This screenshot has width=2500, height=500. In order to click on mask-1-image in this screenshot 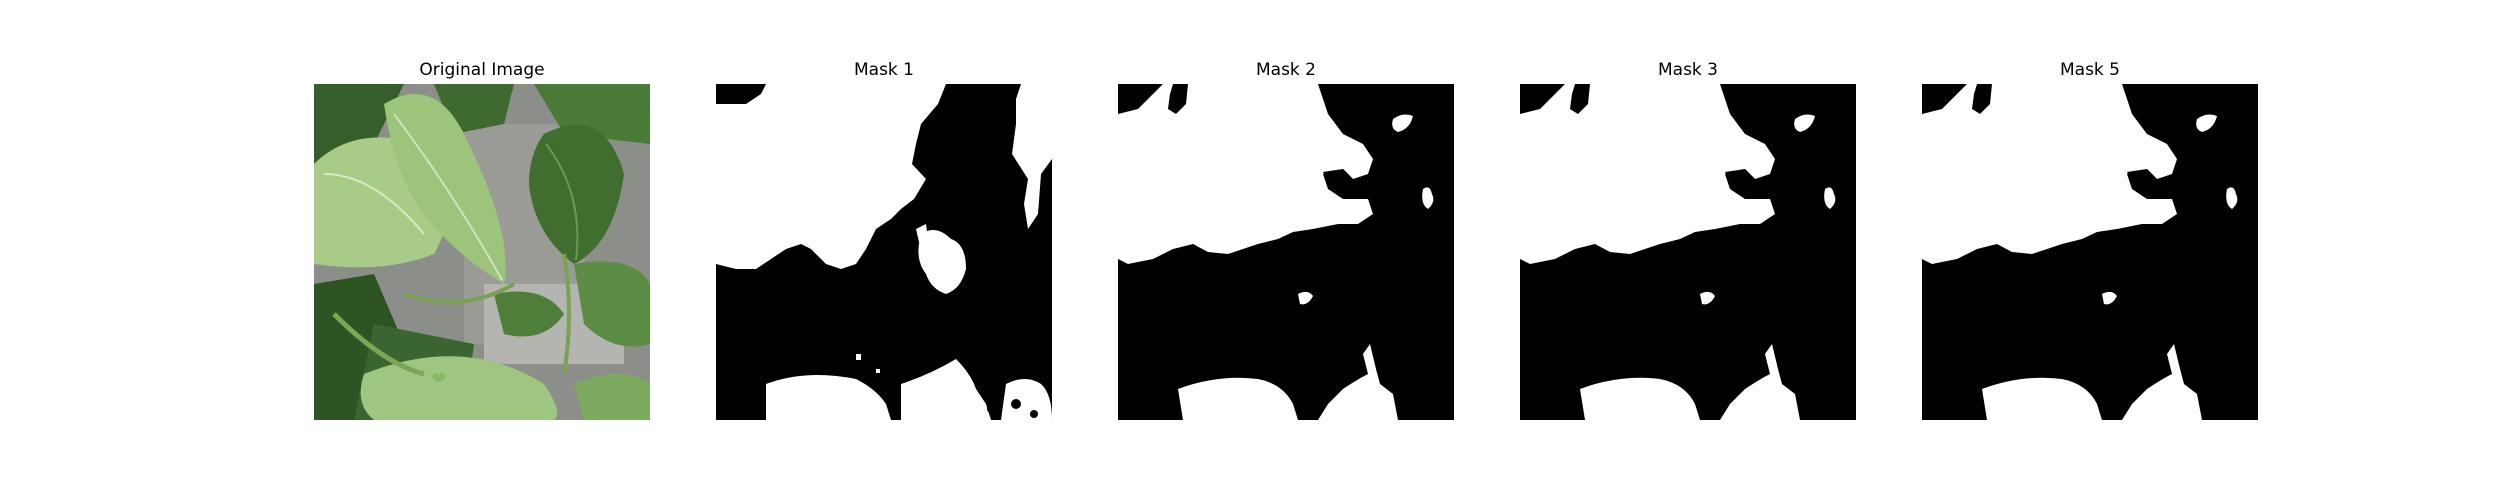, I will do `click(884, 252)`.